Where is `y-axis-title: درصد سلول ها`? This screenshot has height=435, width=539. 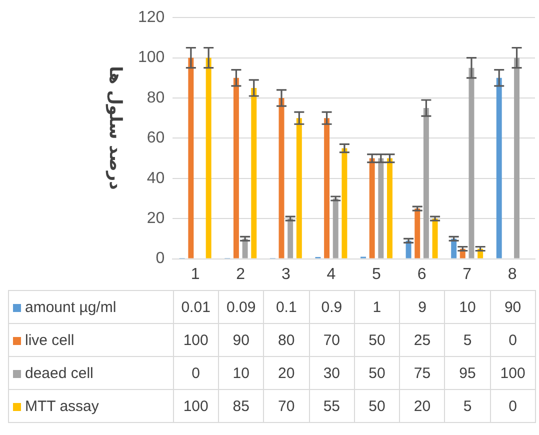 y-axis-title: درصد سلول ها is located at coordinates (115, 128).